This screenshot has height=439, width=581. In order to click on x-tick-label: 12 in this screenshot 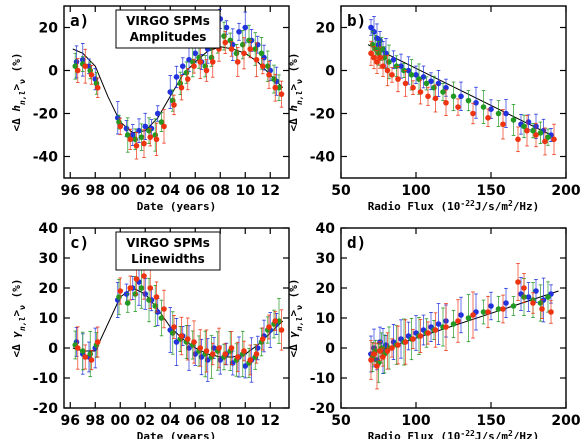, I will do `click(270, 191)`.